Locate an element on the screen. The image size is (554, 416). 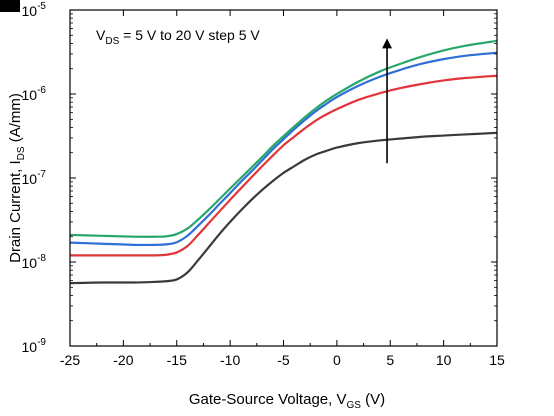
y-tick-label: 10⁻⁸ is located at coordinates (34, 262).